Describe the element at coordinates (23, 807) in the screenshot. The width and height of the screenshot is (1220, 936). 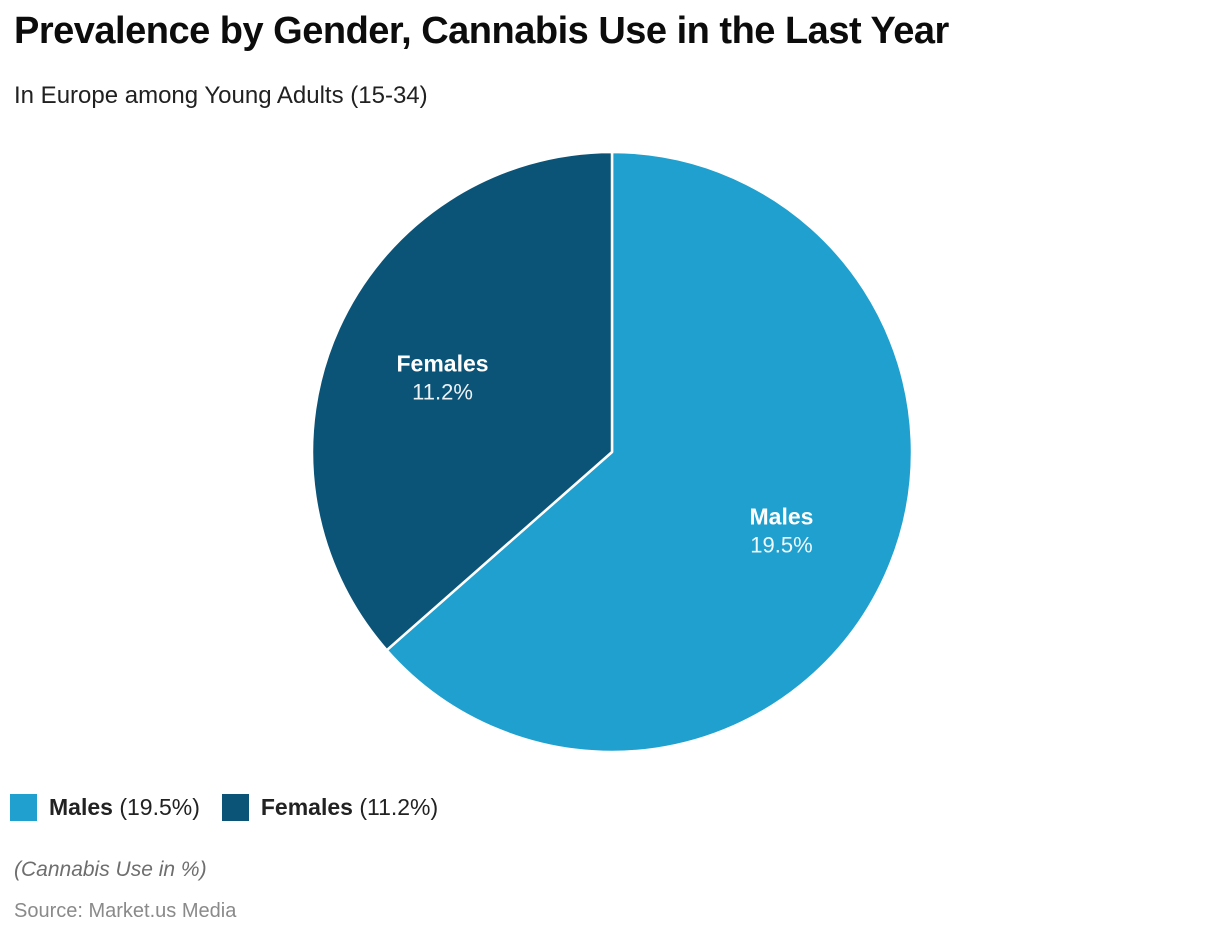
I see `legend-swatch-males` at that location.